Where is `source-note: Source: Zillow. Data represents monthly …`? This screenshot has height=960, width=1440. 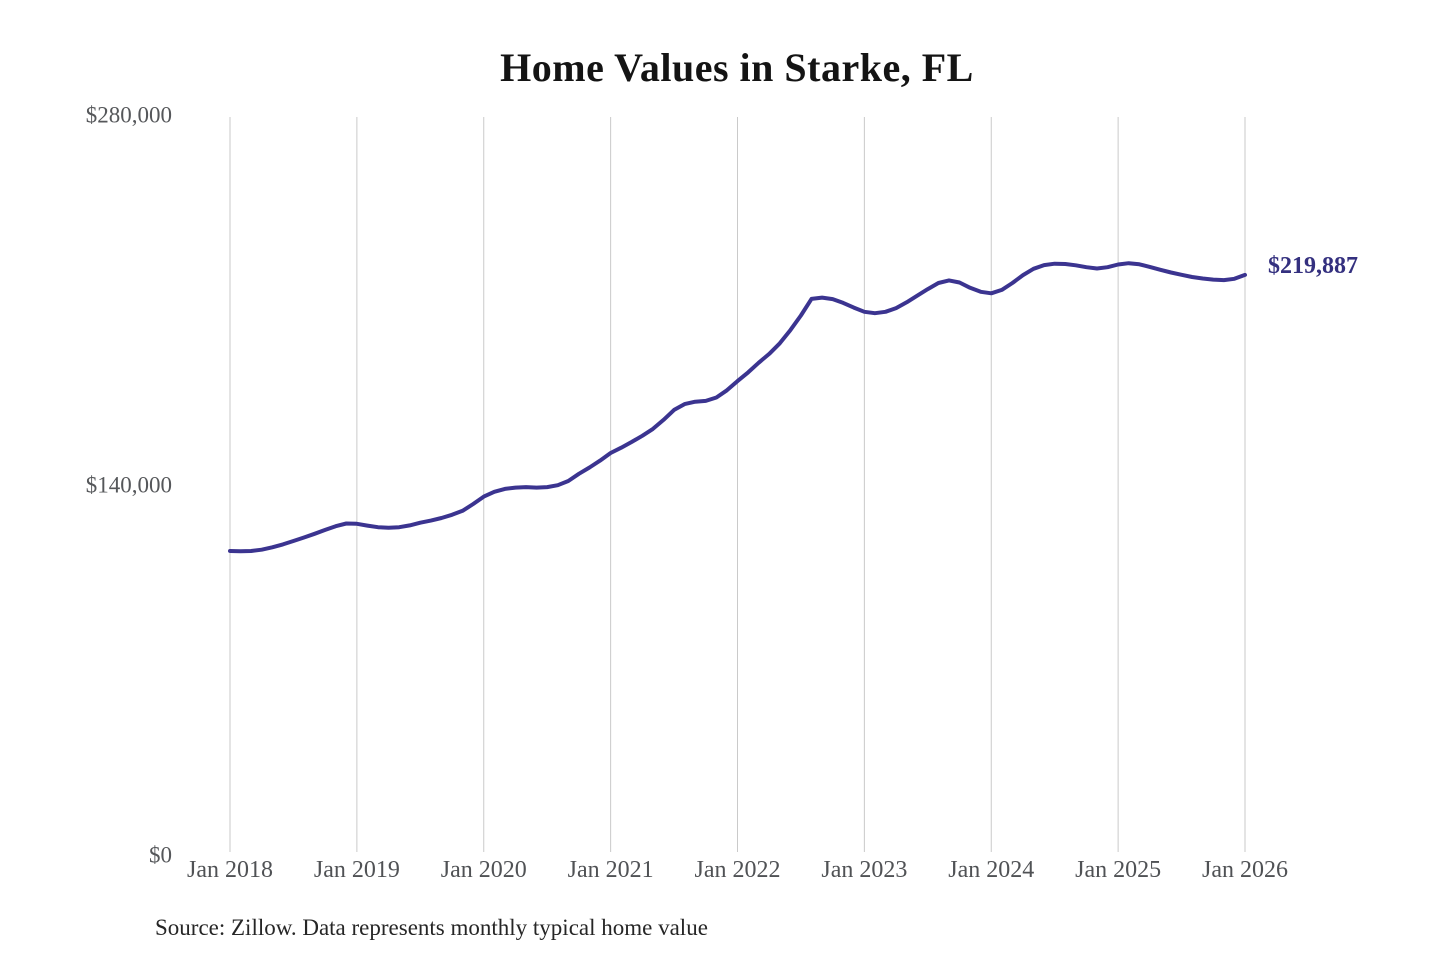
source-note: Source: Zillow. Data represents monthly … is located at coordinates (431, 927).